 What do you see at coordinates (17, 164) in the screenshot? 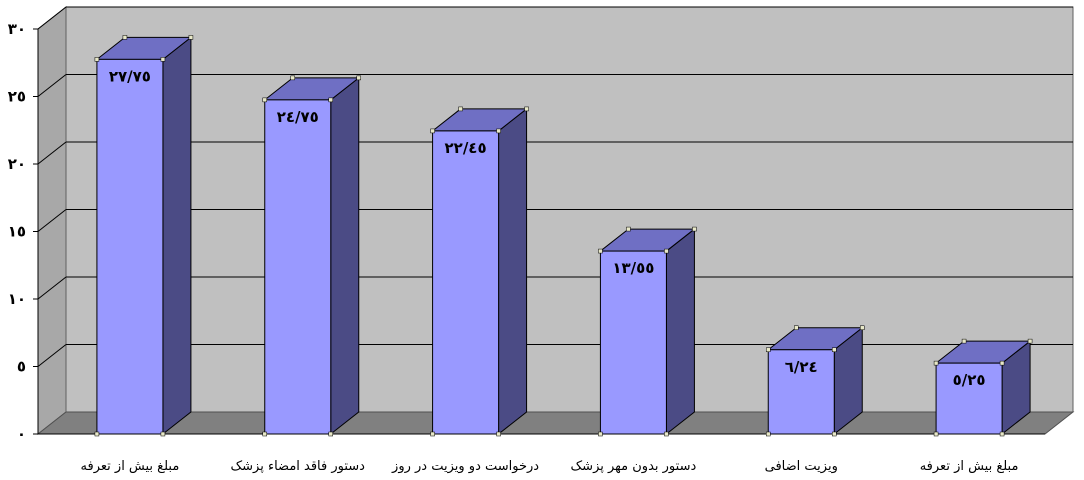
I see `y-tick-label: ٢٠` at bounding box center [17, 164].